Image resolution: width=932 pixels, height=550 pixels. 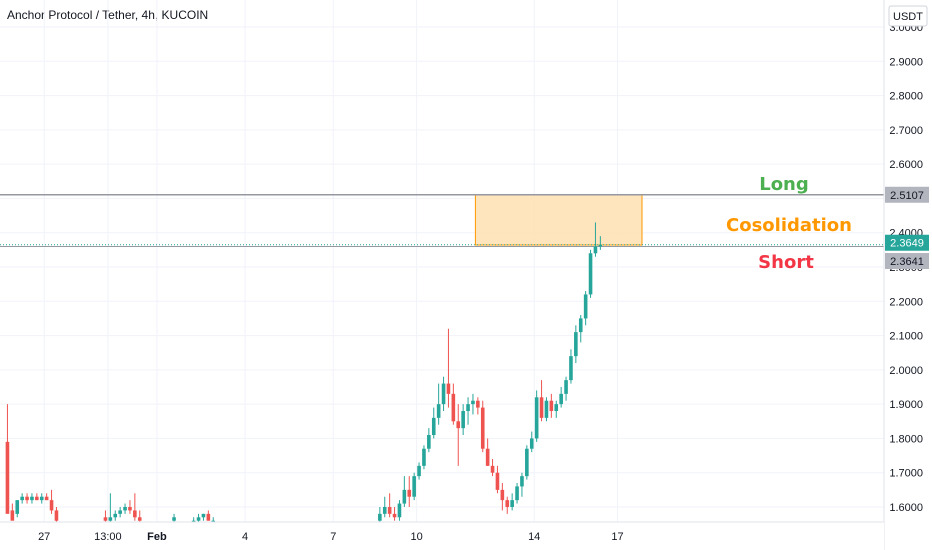 What do you see at coordinates (786, 262) in the screenshot?
I see `short-annotation: Short` at bounding box center [786, 262].